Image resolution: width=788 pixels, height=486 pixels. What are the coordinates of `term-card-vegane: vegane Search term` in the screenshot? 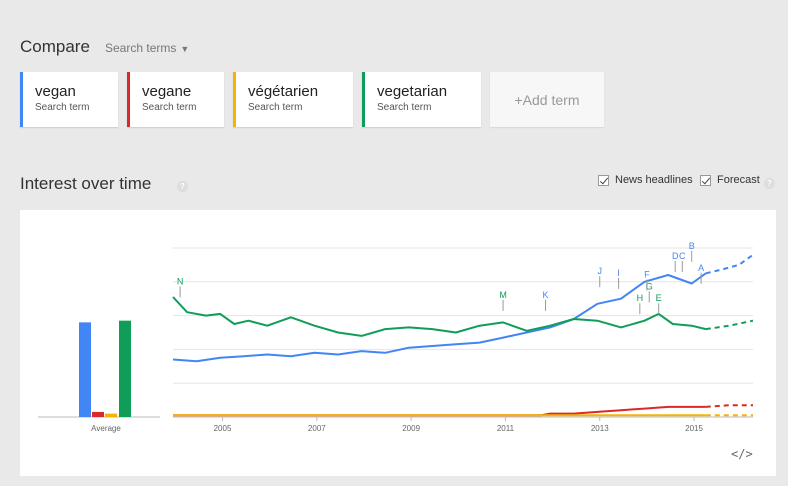 It's located at (175, 99).